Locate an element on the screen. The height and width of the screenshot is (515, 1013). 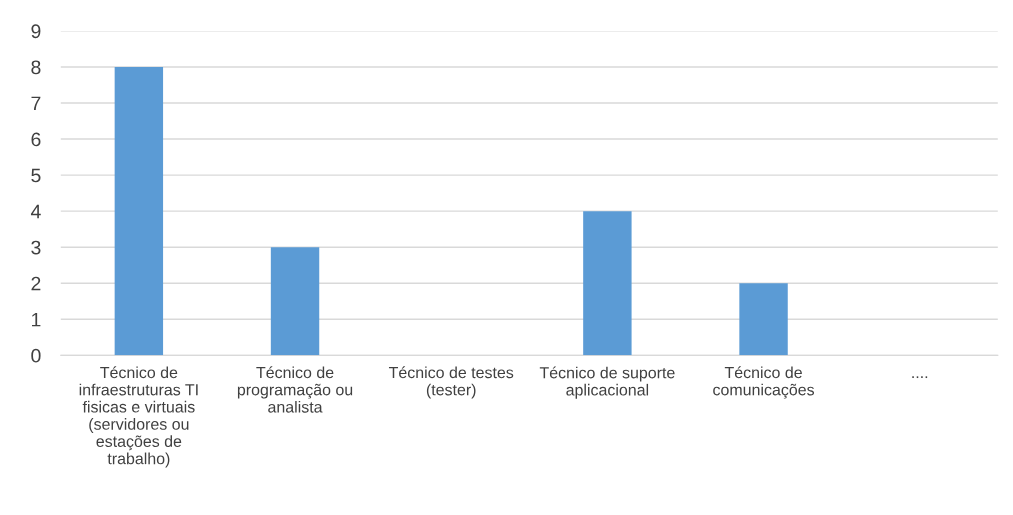
y-tick-label: 8 is located at coordinates (36, 67).